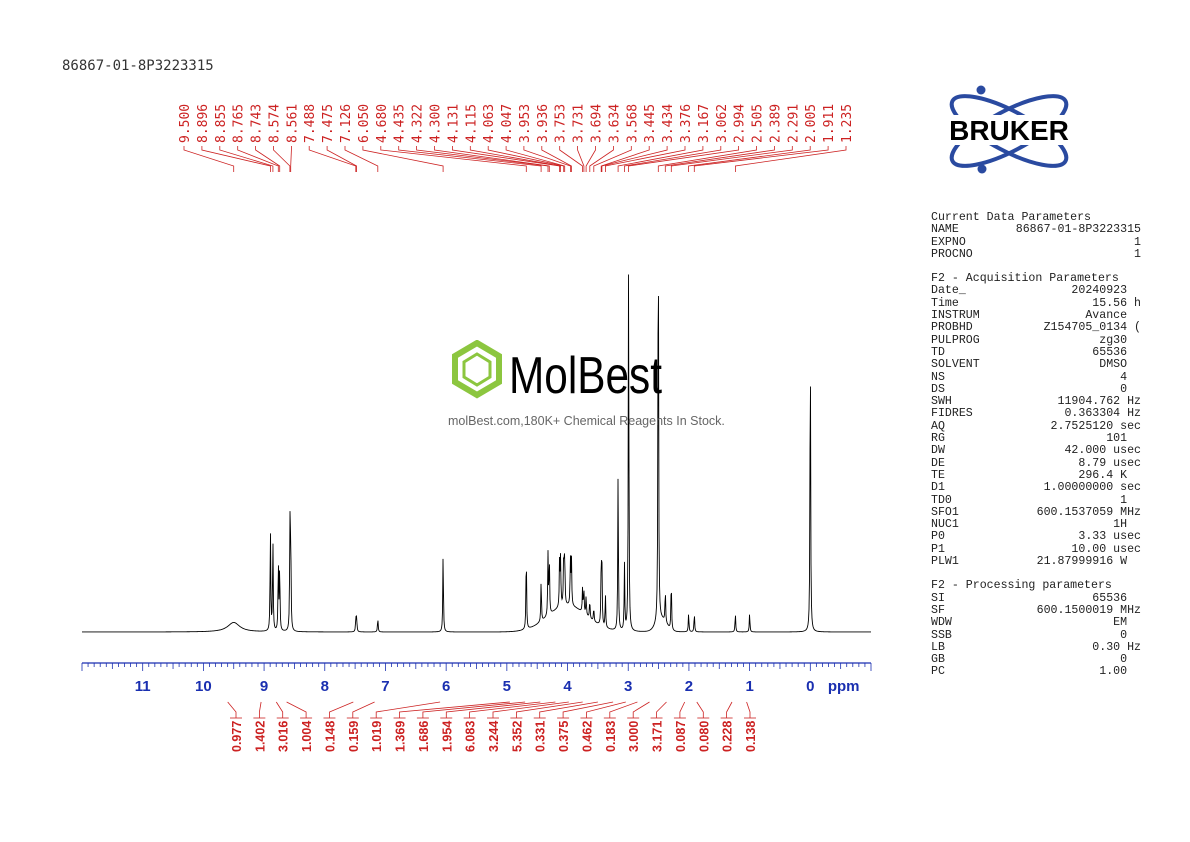  Describe the element at coordinates (203, 123) in the screenshot. I see `peak-label: 8.896` at that location.